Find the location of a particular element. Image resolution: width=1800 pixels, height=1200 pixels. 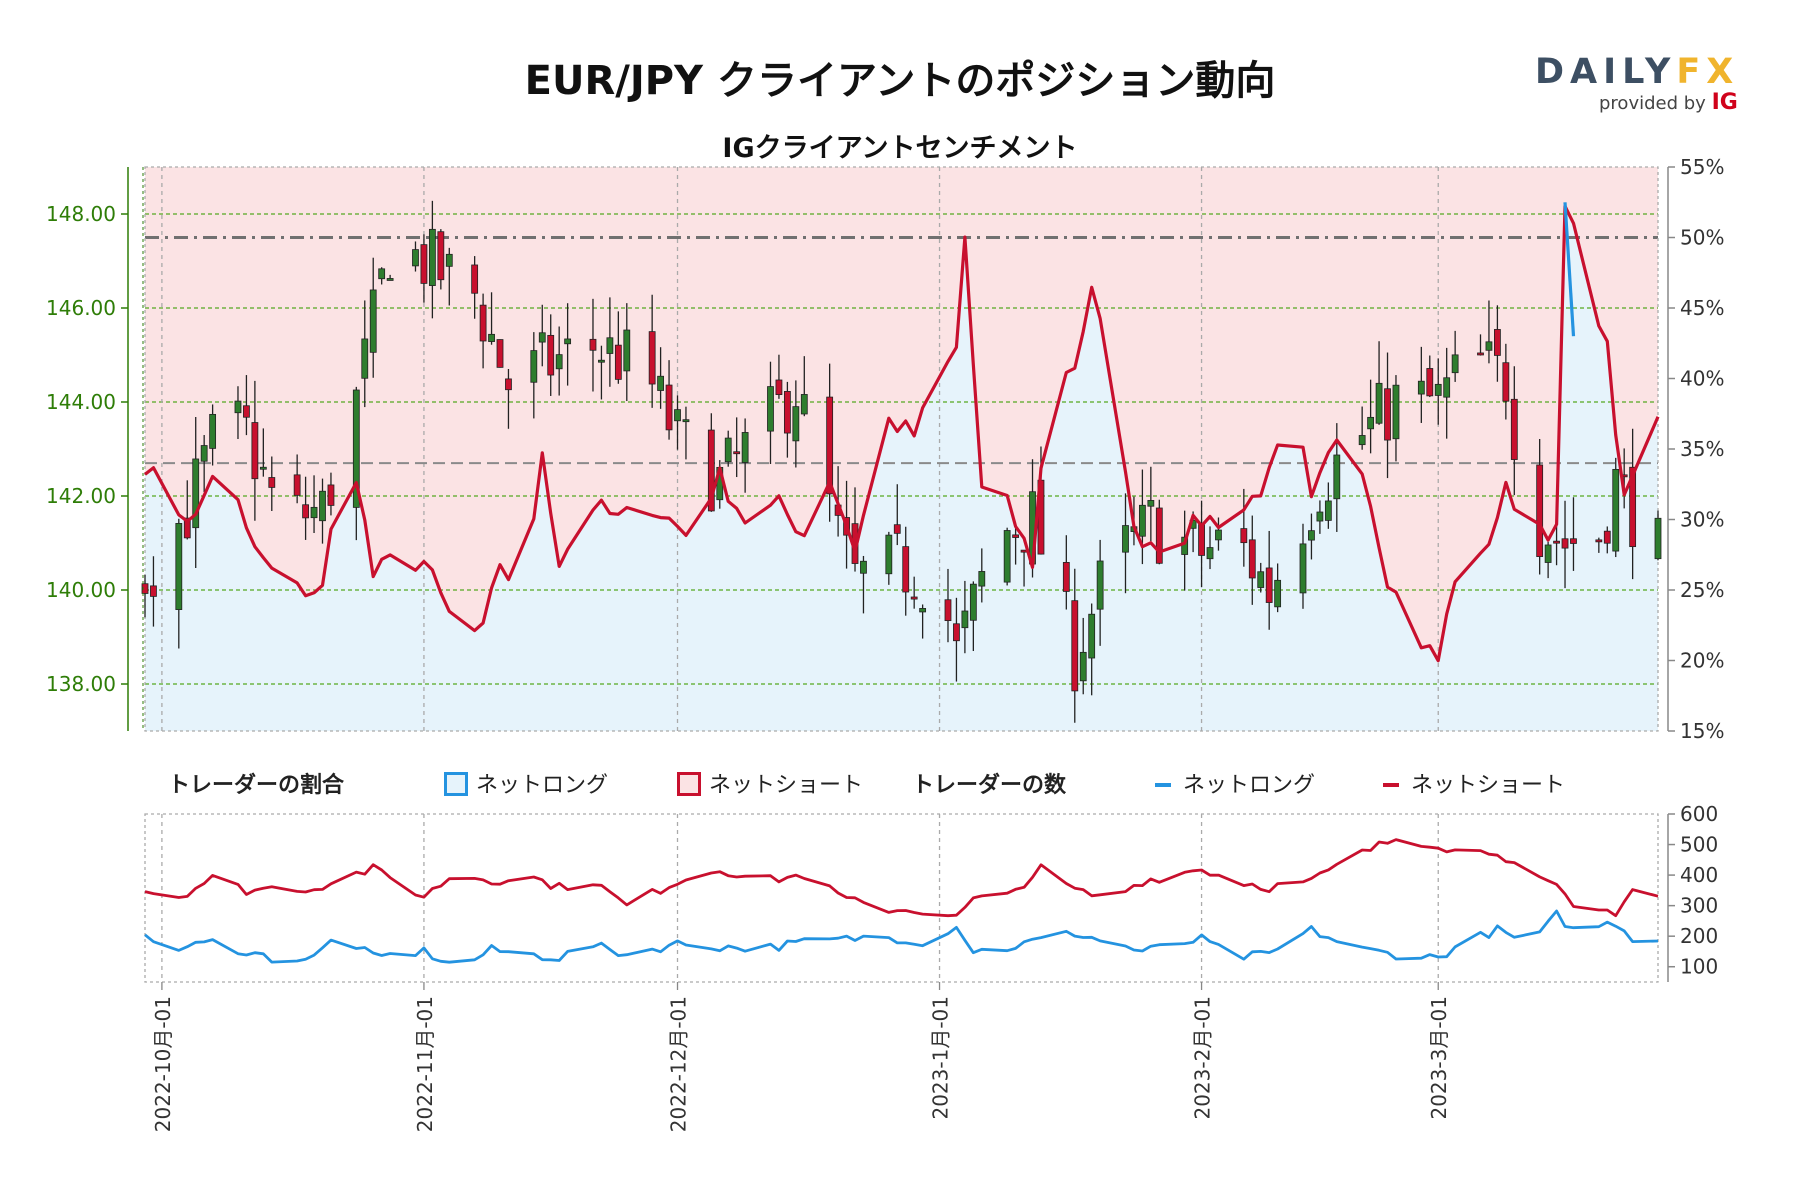

legend-ratio-long-label: ネットロング is located at coordinates (542, 785).